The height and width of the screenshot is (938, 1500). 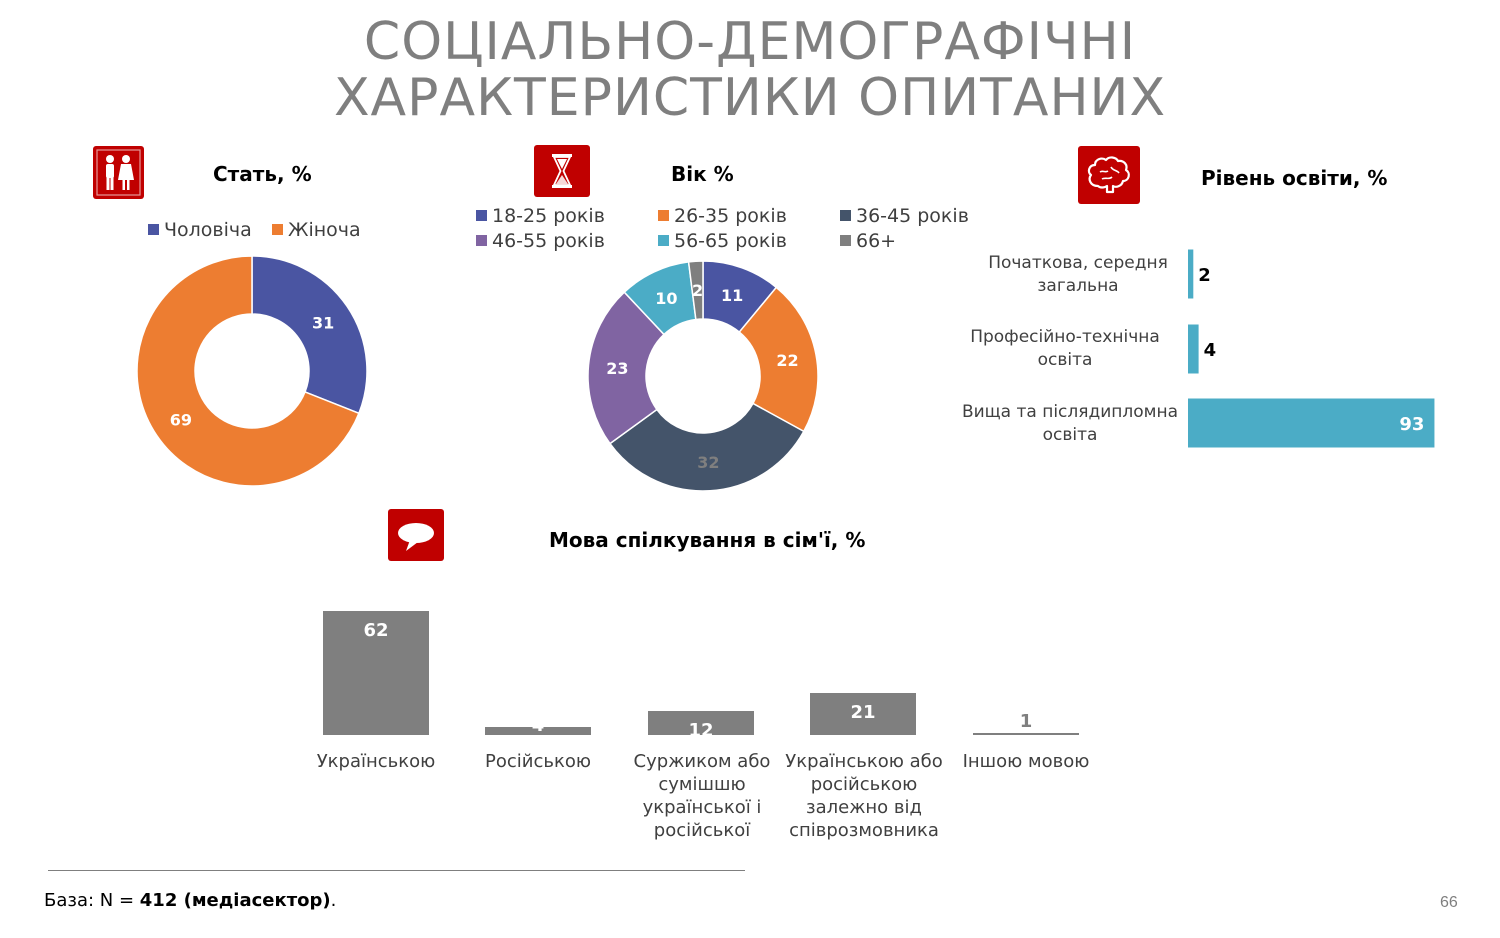 I want to click on language-data-label-4: 21, so click(x=862, y=712).